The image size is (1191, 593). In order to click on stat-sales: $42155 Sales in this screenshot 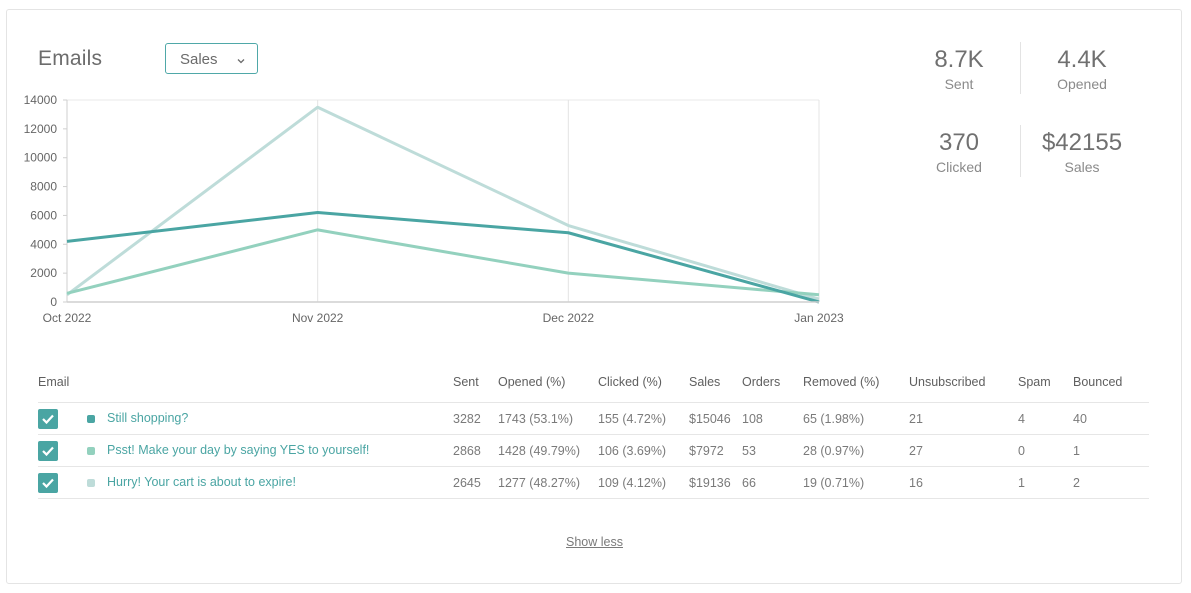, I will do `click(1082, 152)`.